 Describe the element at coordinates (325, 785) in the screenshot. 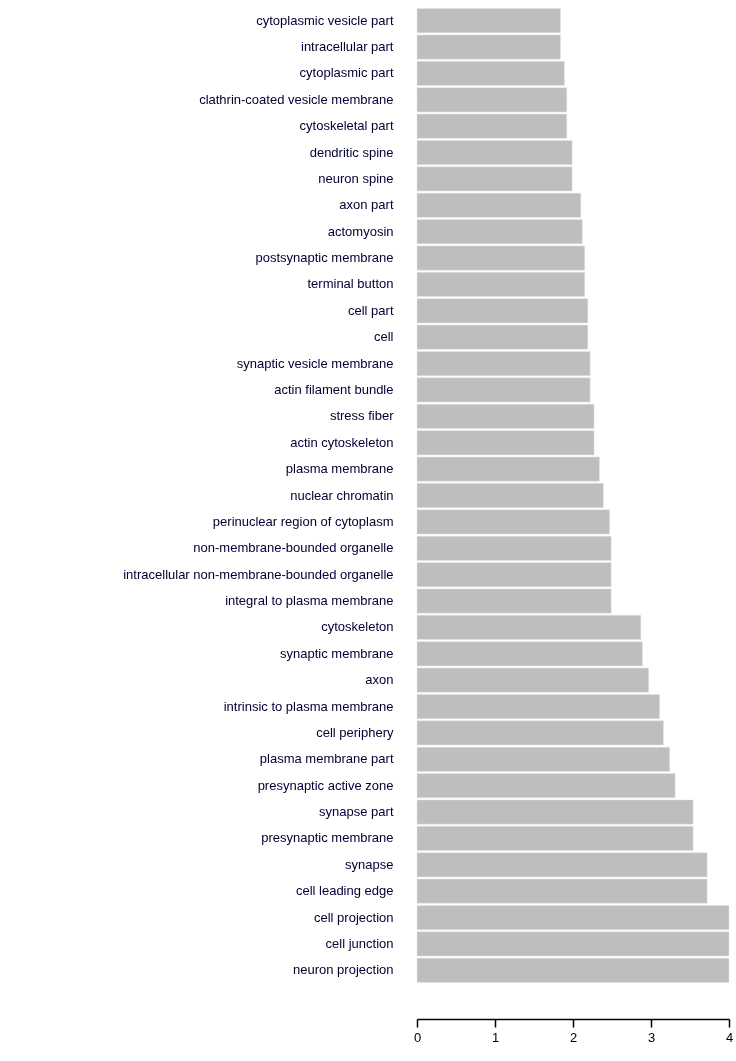

I see `y-tick-label: presynaptic active zone` at that location.